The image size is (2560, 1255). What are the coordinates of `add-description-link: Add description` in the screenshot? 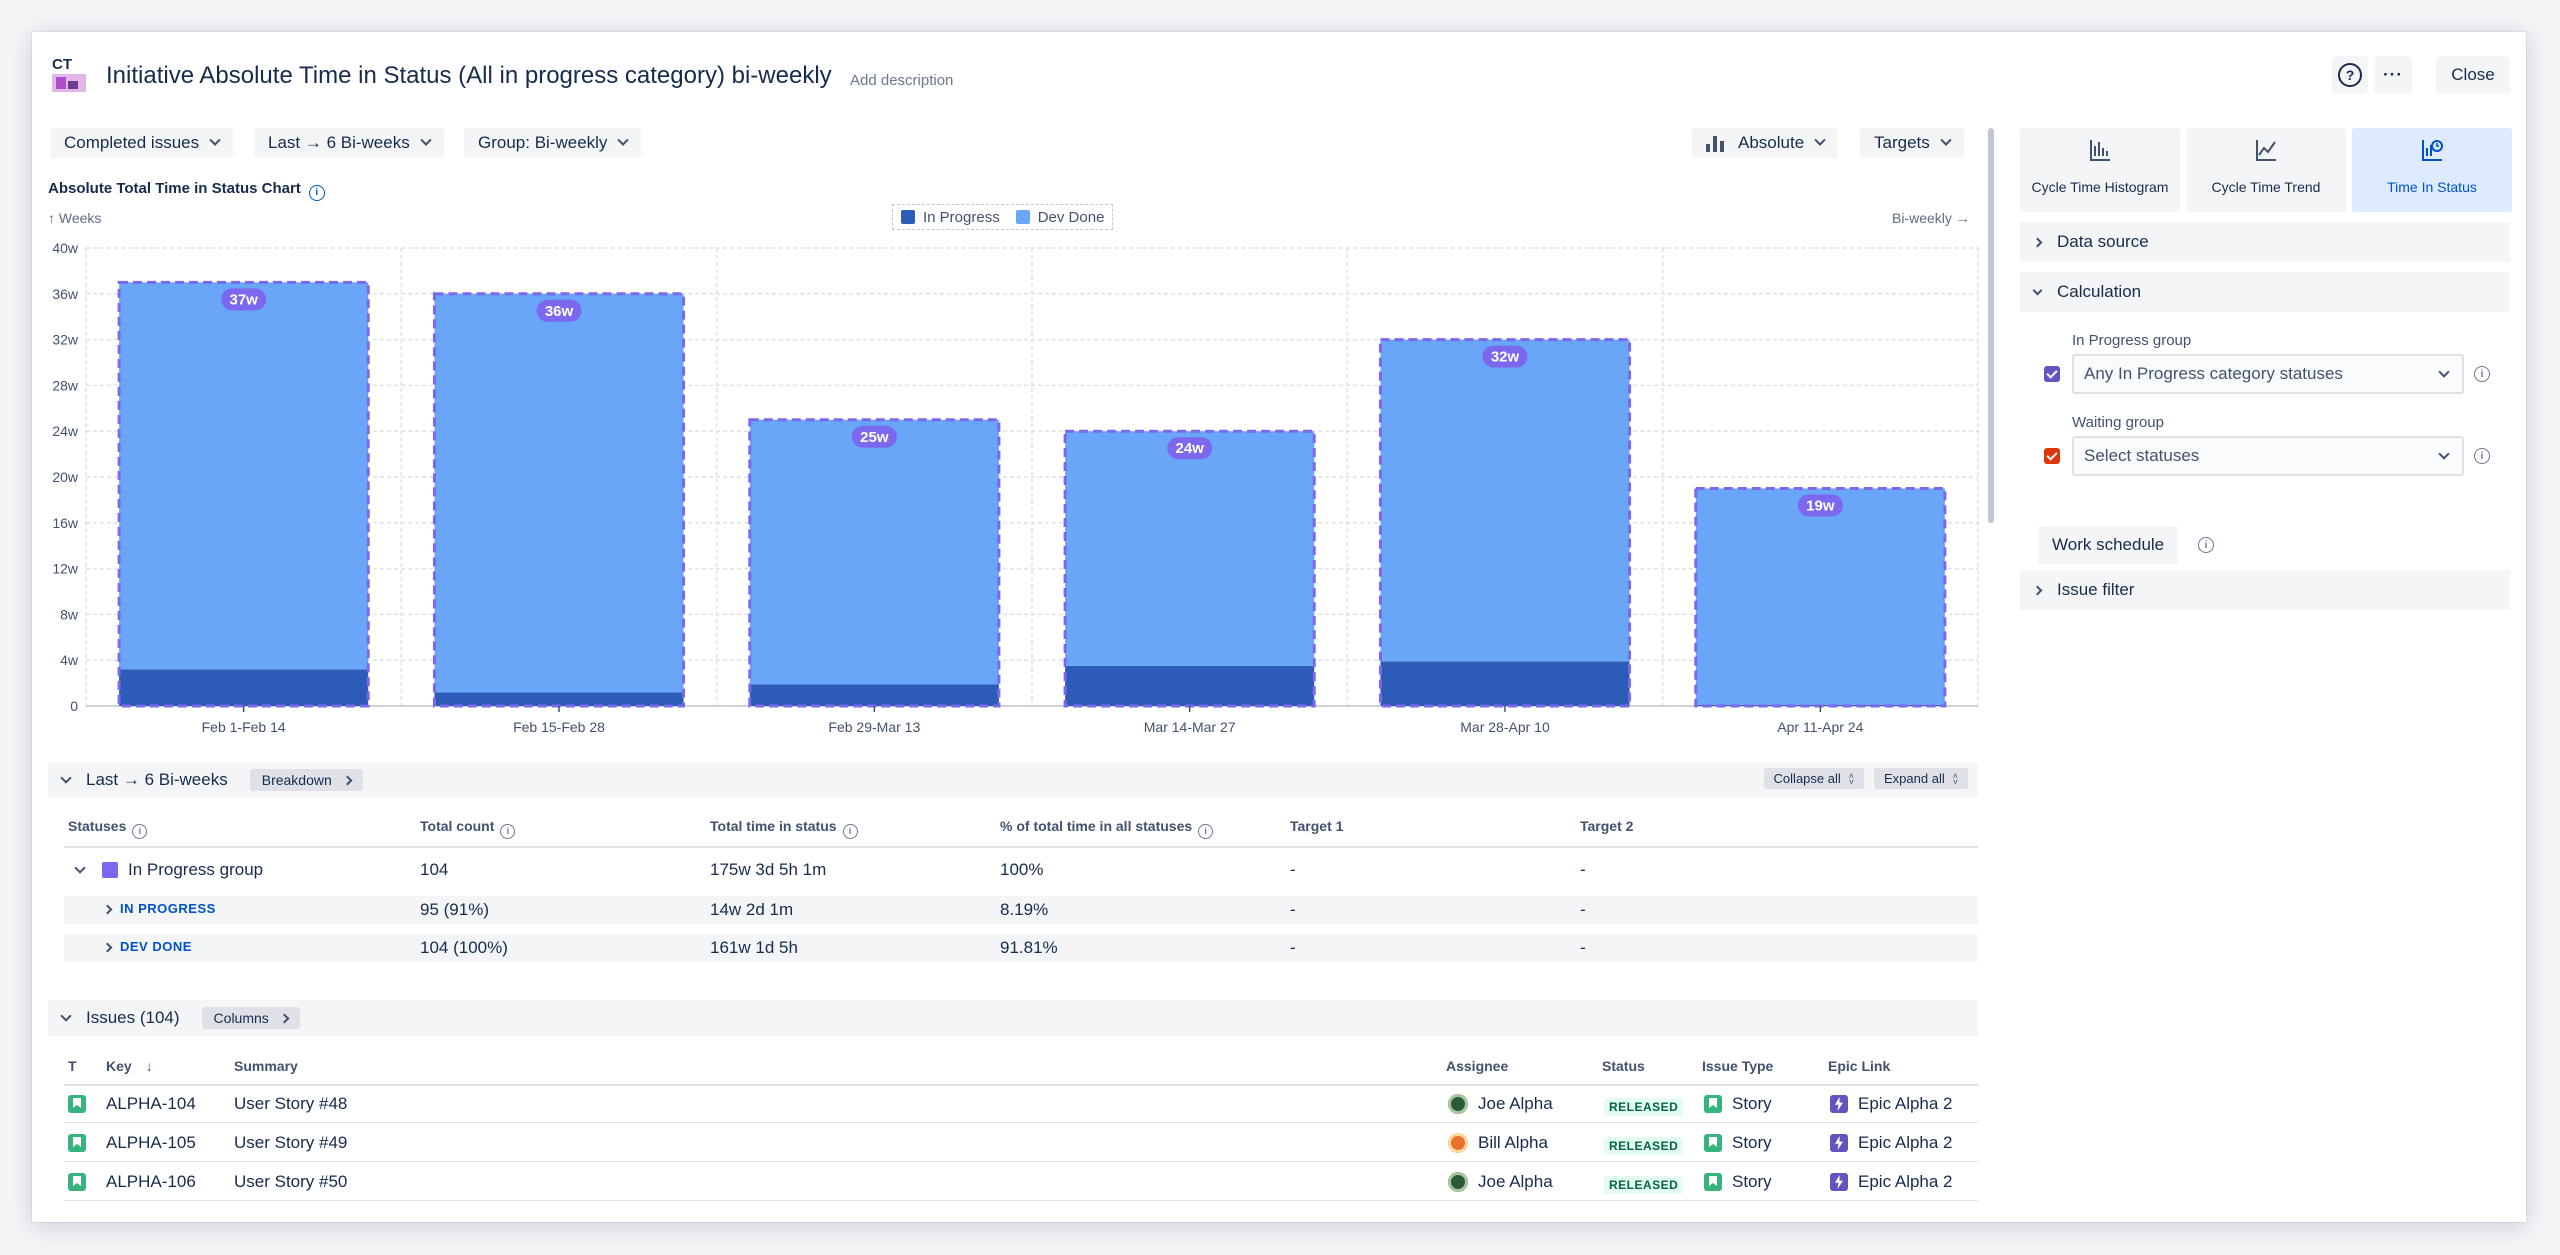 It's located at (902, 80).